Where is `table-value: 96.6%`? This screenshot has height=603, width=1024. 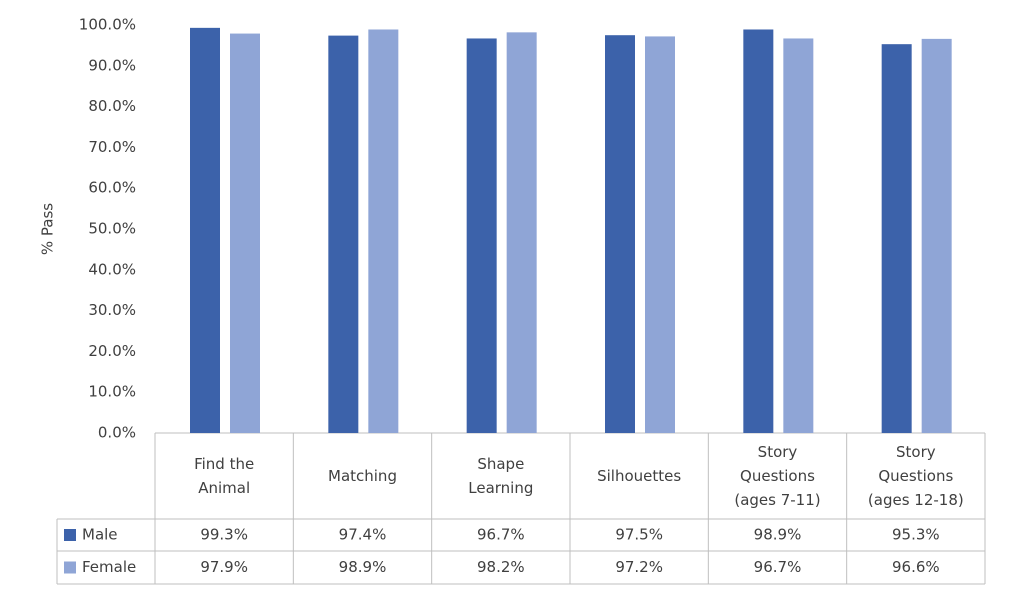
table-value: 96.6% is located at coordinates (916, 567).